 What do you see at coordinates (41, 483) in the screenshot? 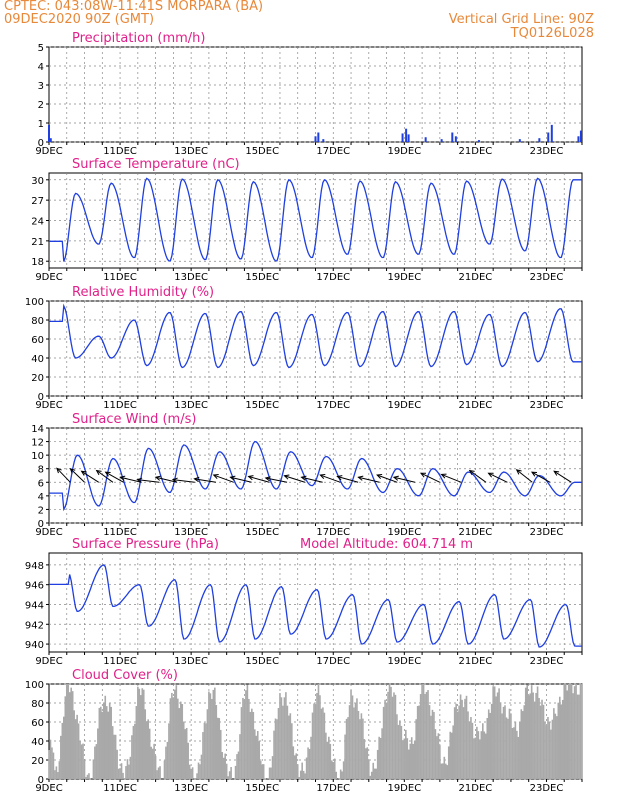
I see `y-tick-label: 6` at bounding box center [41, 483].